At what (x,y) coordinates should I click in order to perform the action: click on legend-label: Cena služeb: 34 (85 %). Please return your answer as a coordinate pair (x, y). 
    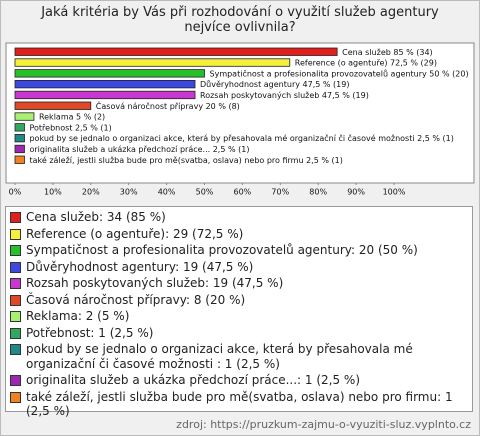
    Looking at the image, I should click on (96, 217).